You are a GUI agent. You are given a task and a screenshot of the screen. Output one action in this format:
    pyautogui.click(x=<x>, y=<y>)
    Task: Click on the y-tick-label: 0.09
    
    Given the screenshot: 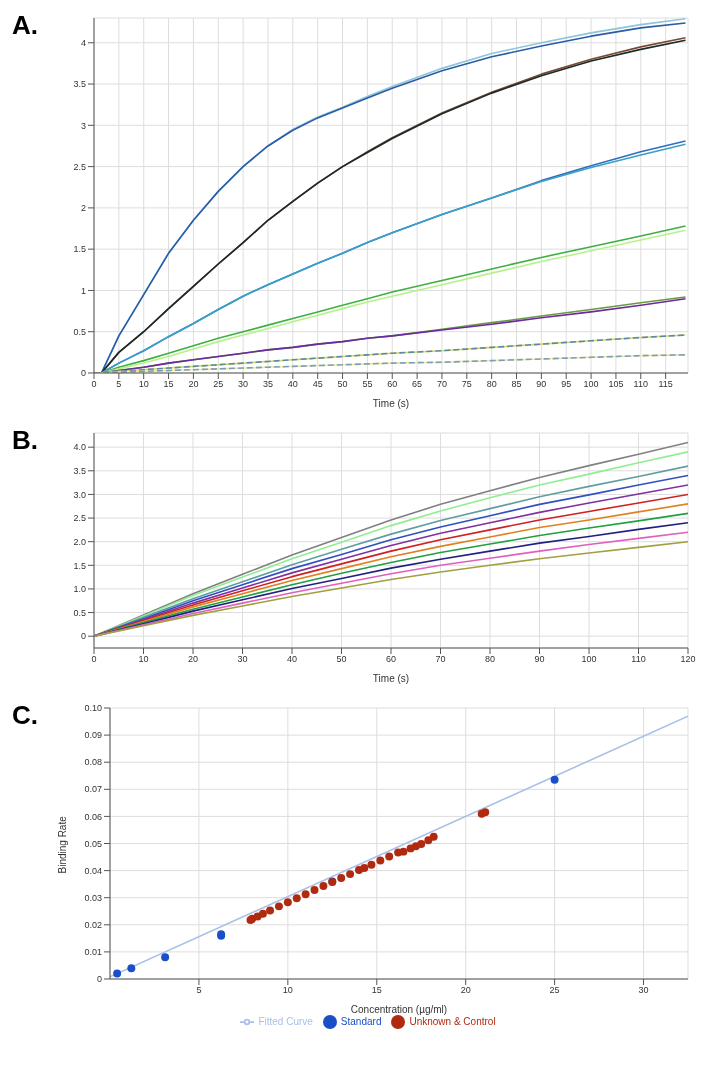 What is the action you would take?
    pyautogui.click(x=93, y=735)
    